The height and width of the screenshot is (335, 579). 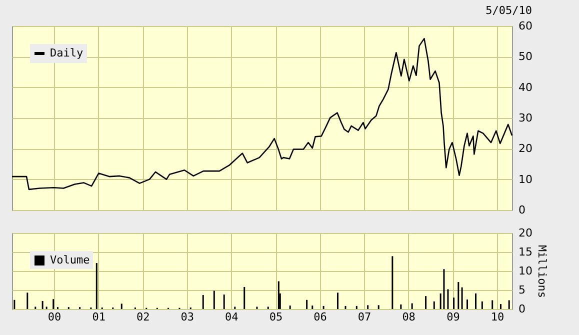 What do you see at coordinates (525, 26) in the screenshot?
I see `y-tick-label: 60` at bounding box center [525, 26].